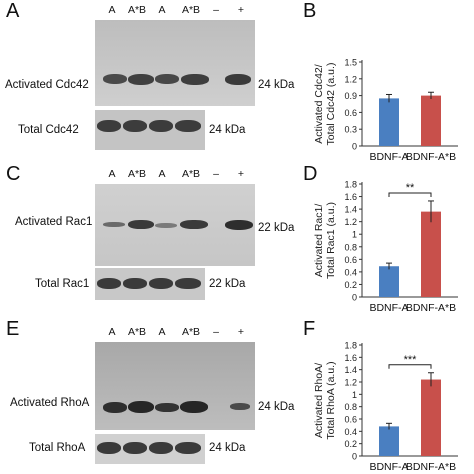  Describe the element at coordinates (216, 174) in the screenshot. I see `lane-label: –` at that location.